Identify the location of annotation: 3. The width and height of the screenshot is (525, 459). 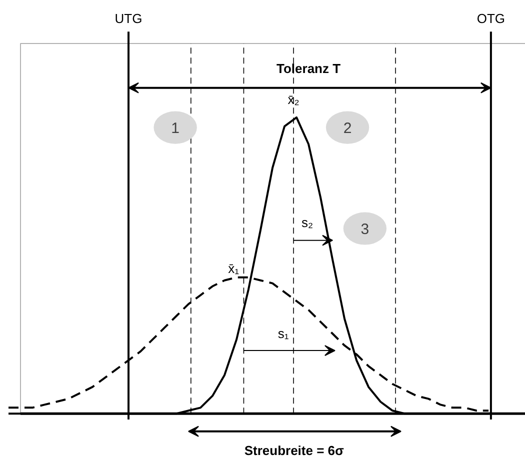
(365, 229).